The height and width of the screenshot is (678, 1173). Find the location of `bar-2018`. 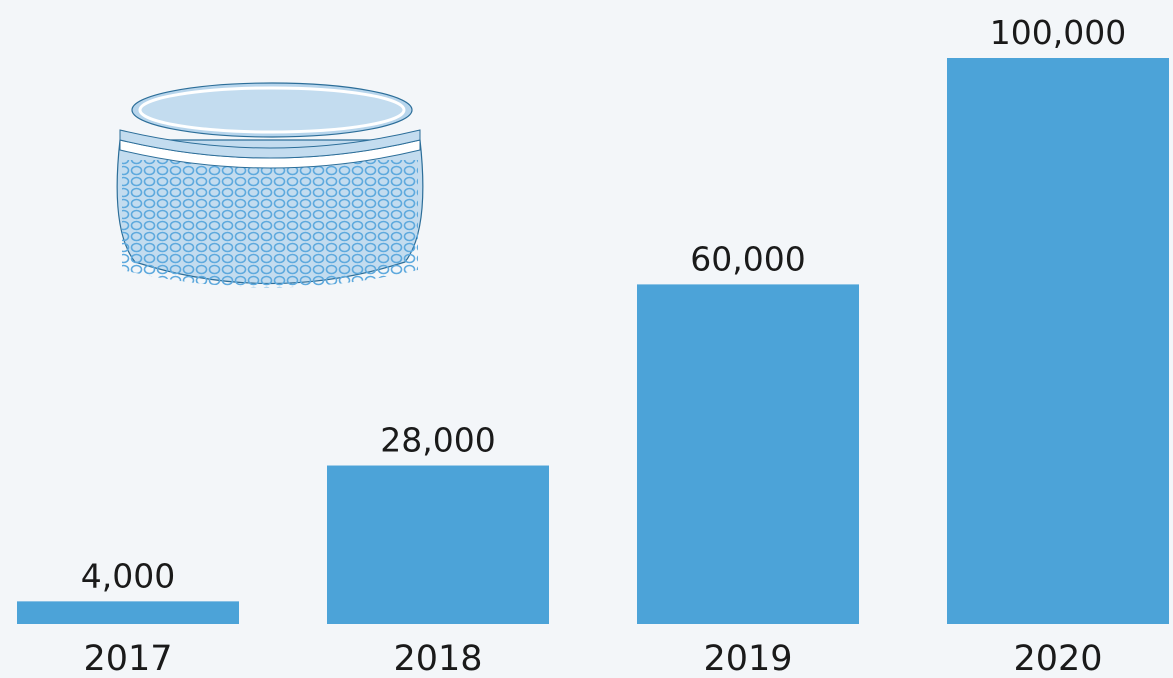

bar-2018 is located at coordinates (438, 544).